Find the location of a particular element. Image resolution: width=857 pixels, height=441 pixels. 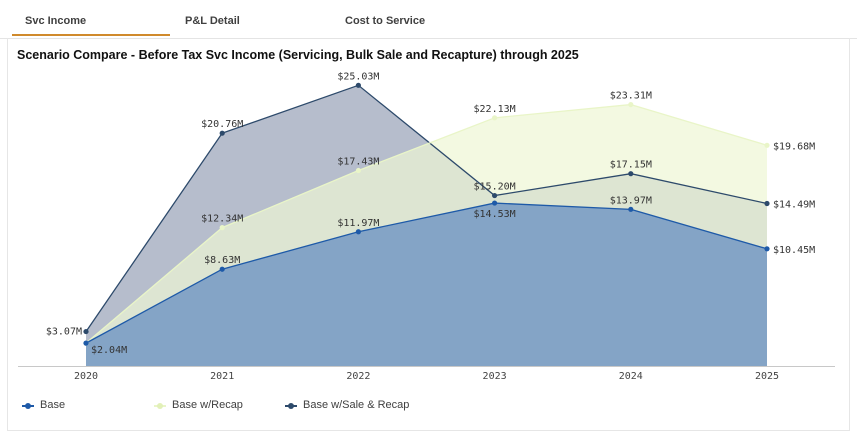

data-label-base-w-recap-2021: $12.34M is located at coordinates (222, 219).